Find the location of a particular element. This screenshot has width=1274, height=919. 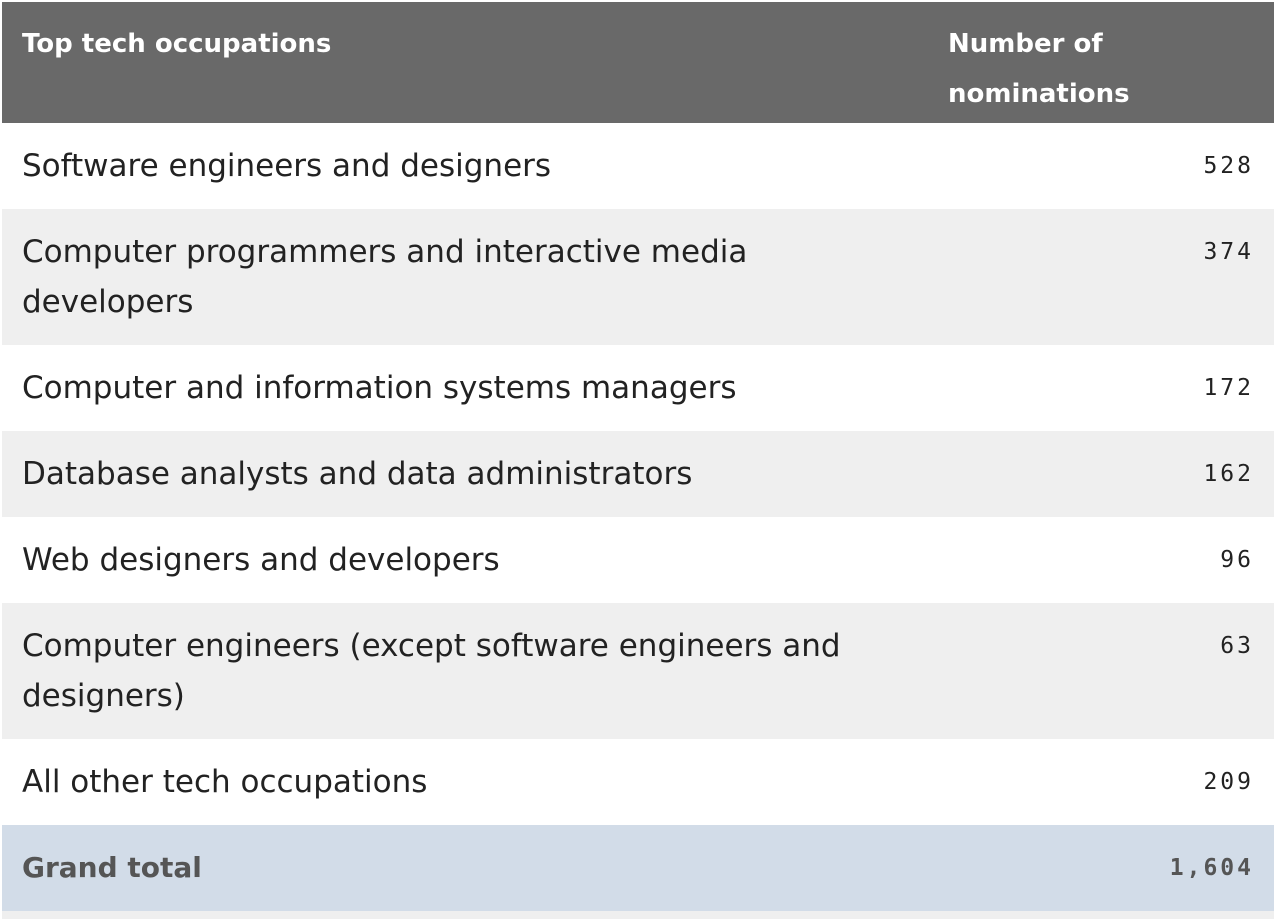

nominations-cell: 63 is located at coordinates (1237, 646).